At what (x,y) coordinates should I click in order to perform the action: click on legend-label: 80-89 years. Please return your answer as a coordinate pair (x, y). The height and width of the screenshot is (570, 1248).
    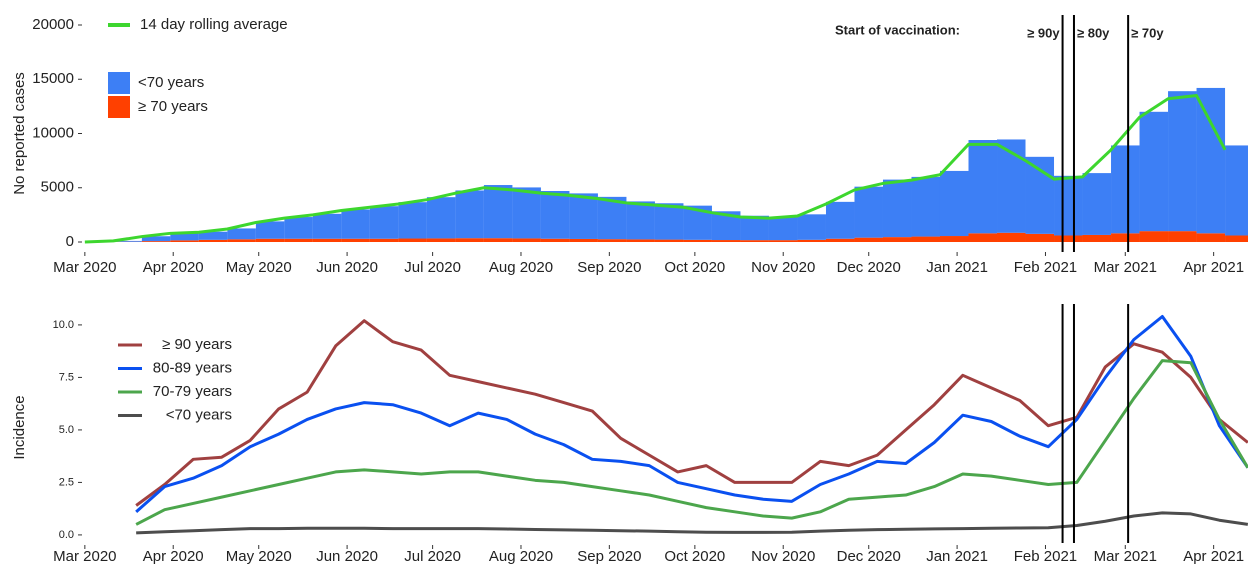
    Looking at the image, I should click on (192, 367).